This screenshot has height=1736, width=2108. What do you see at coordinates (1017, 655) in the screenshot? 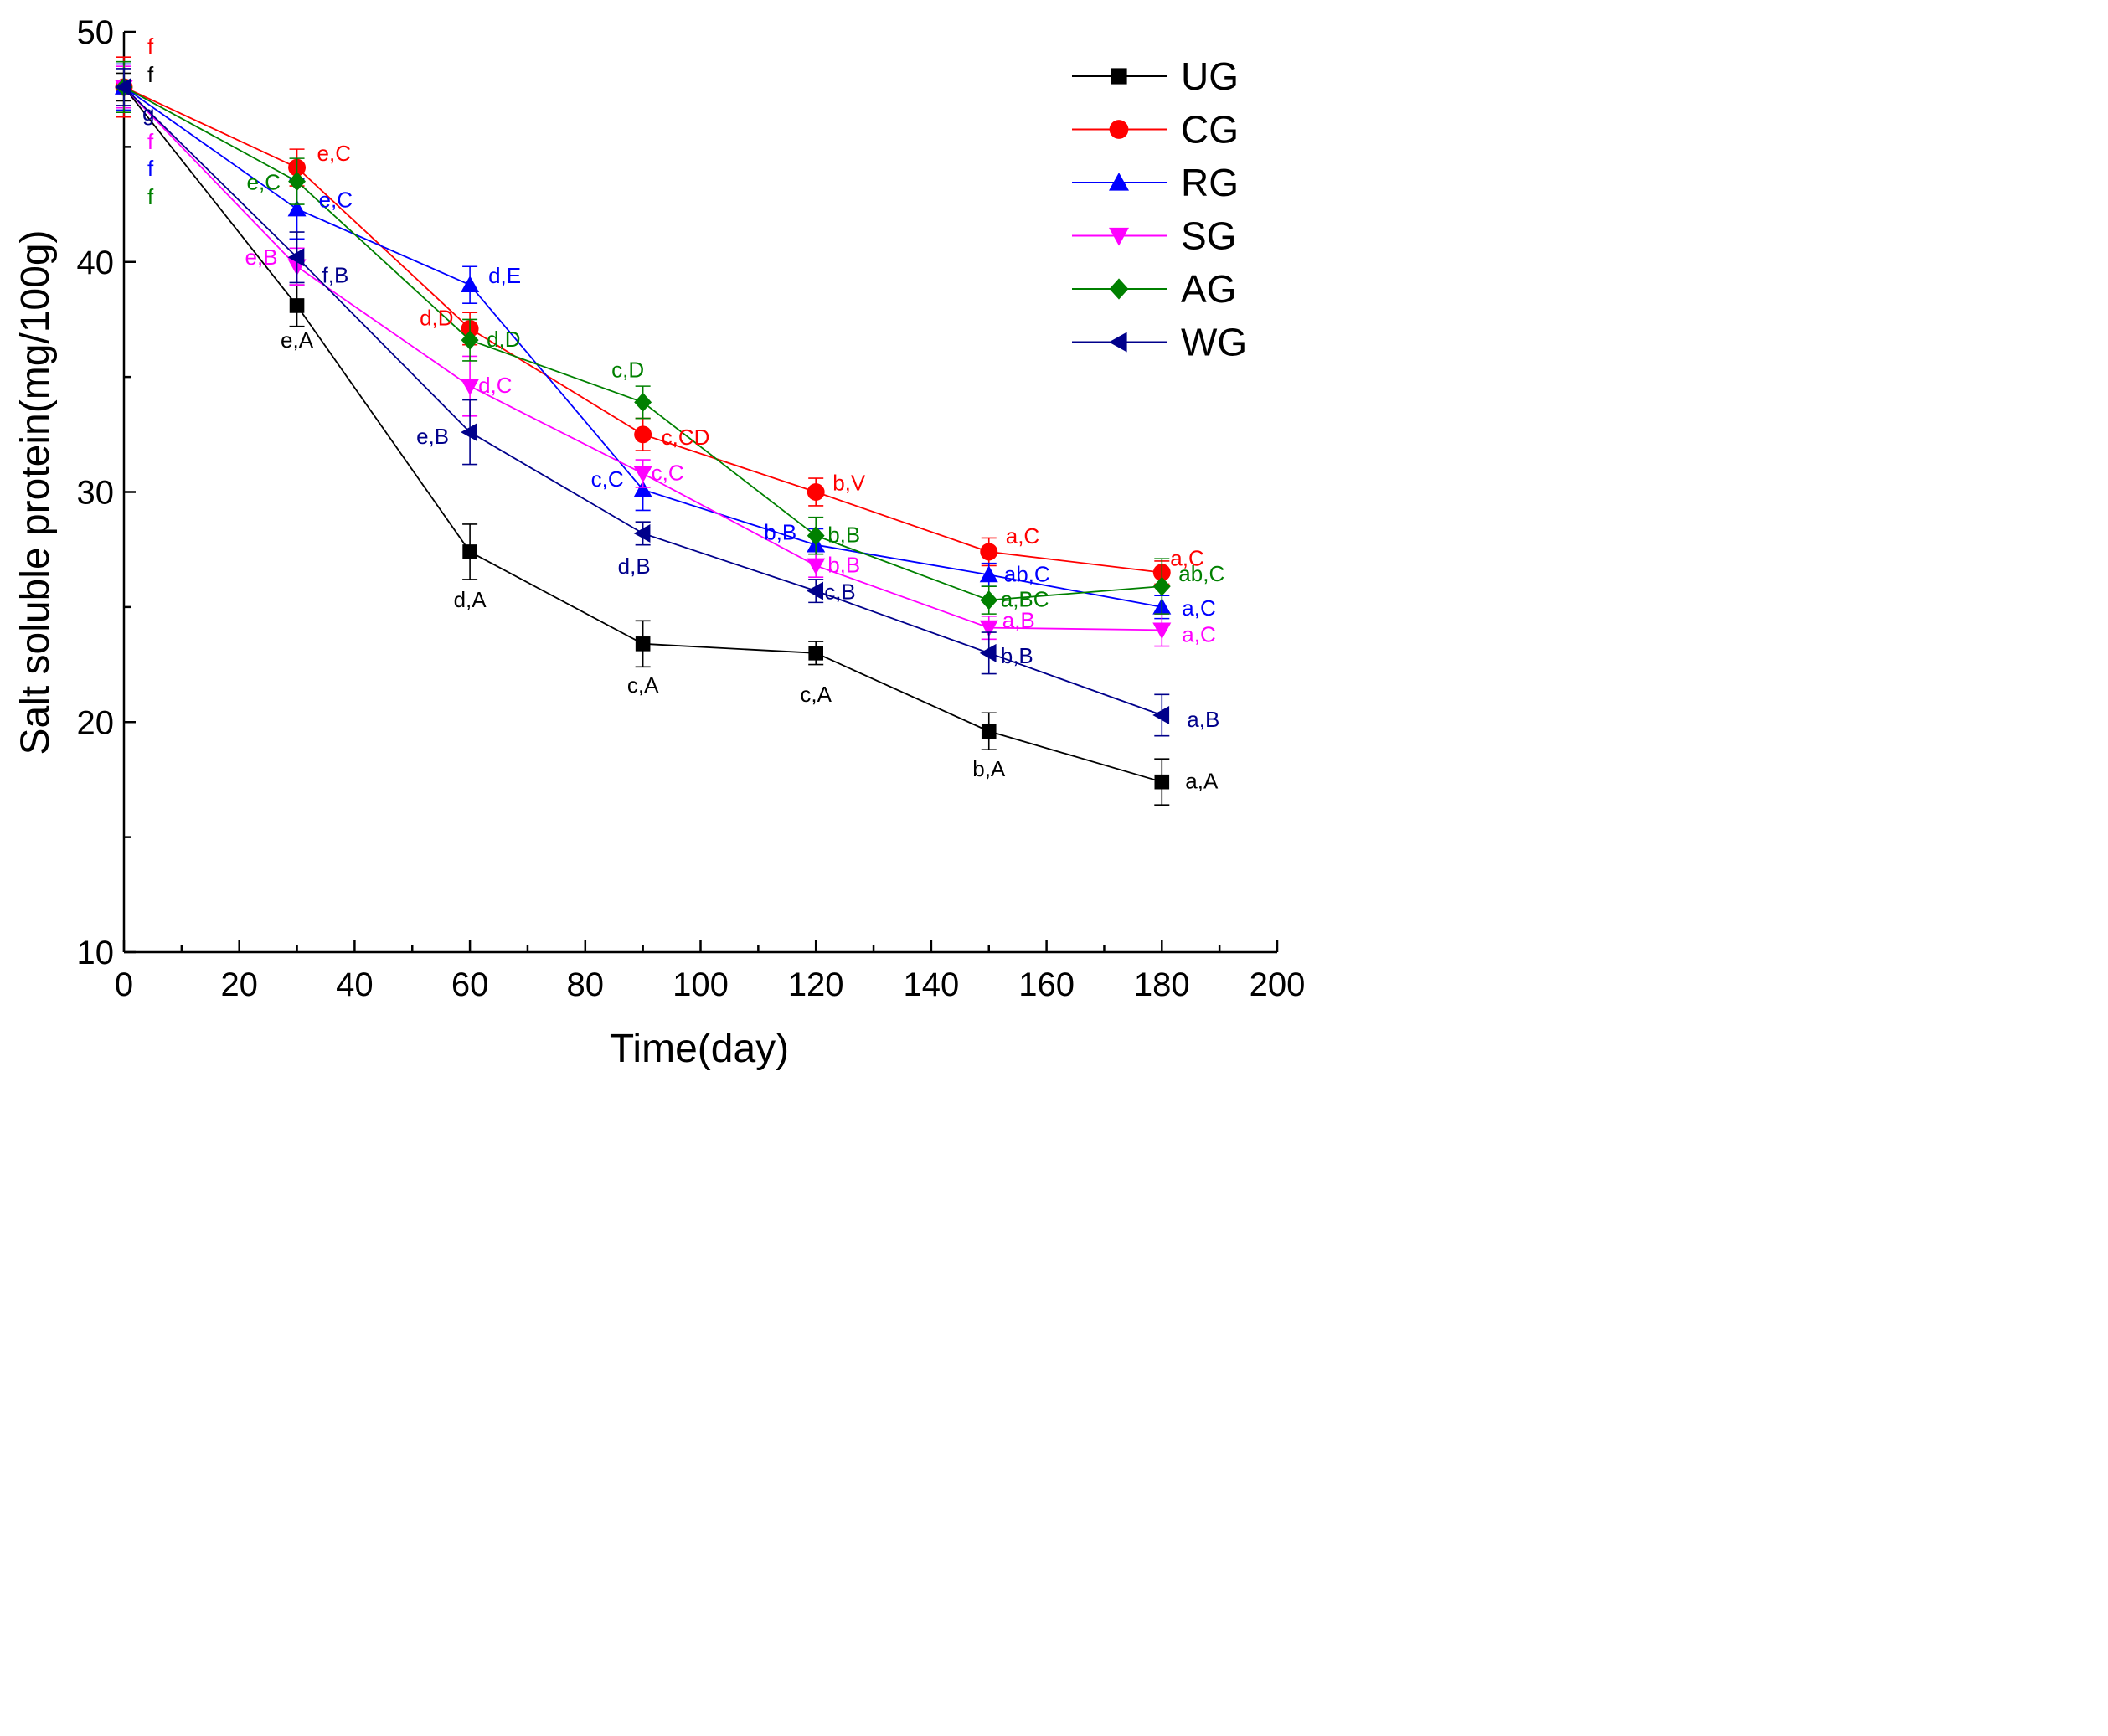
I see `data-label-wg: b,B` at bounding box center [1017, 655].